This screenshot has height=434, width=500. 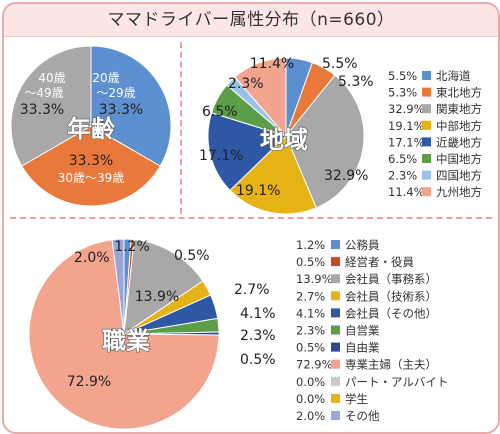 I want to click on job-legend-name: 学生, so click(x=356, y=399).